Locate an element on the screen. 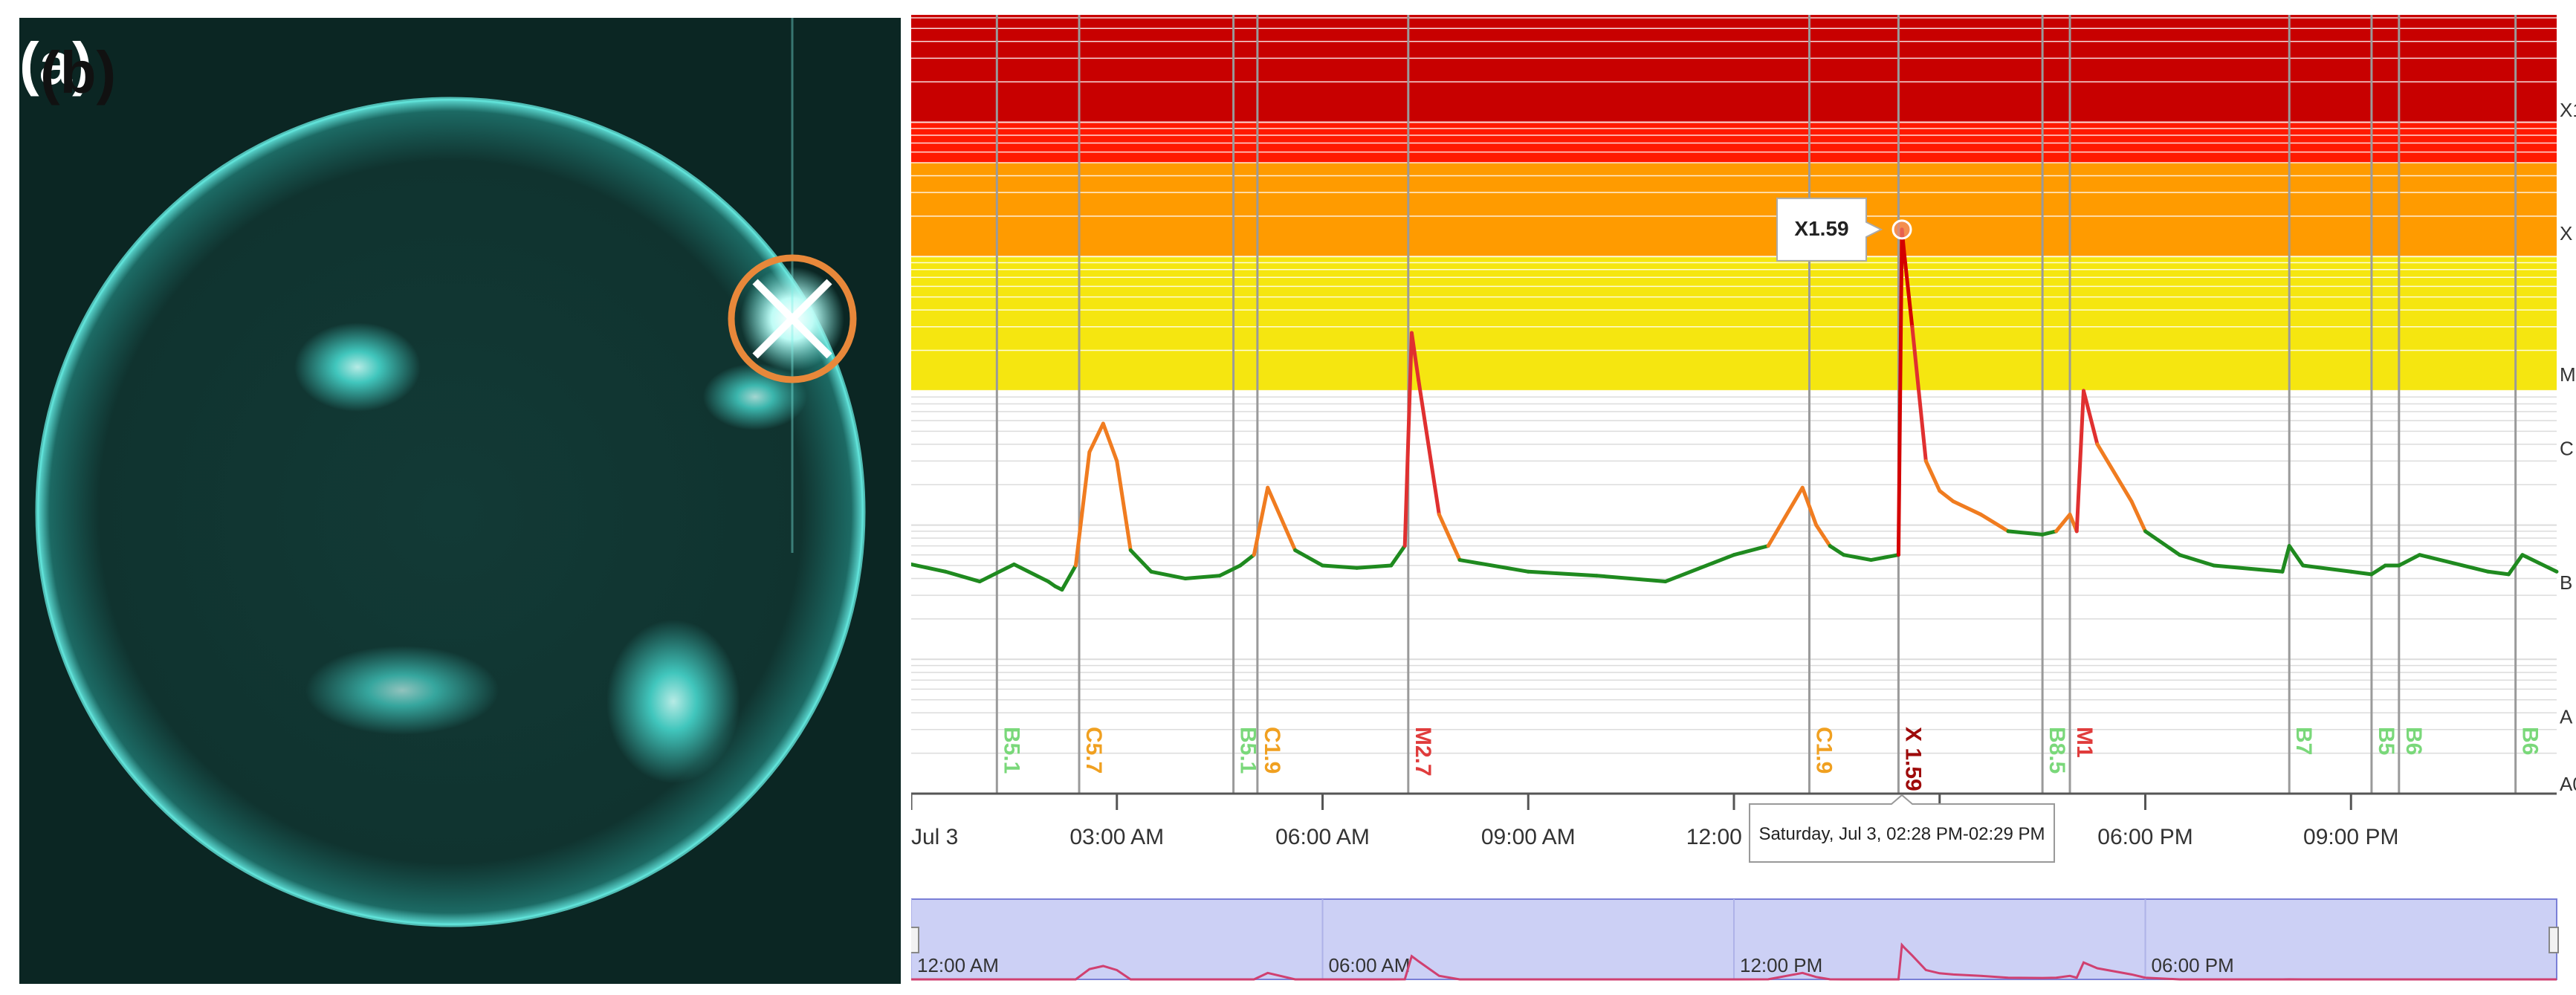 This screenshot has height=995, width=2576. band-x10-class is located at coordinates (1734, 142).